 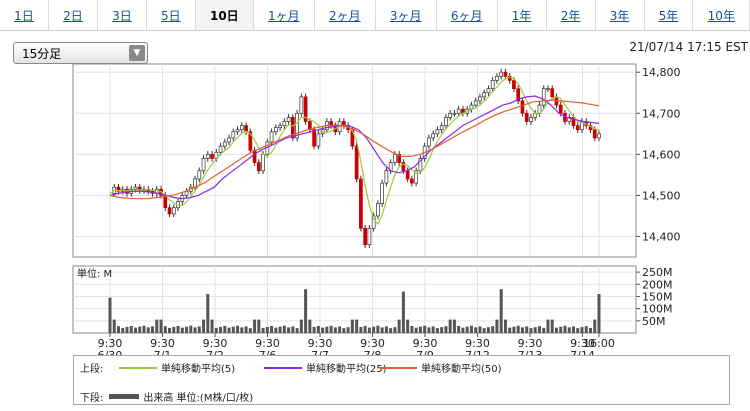 What do you see at coordinates (669, 15) in the screenshot?
I see `tab-12: 5年` at bounding box center [669, 15].